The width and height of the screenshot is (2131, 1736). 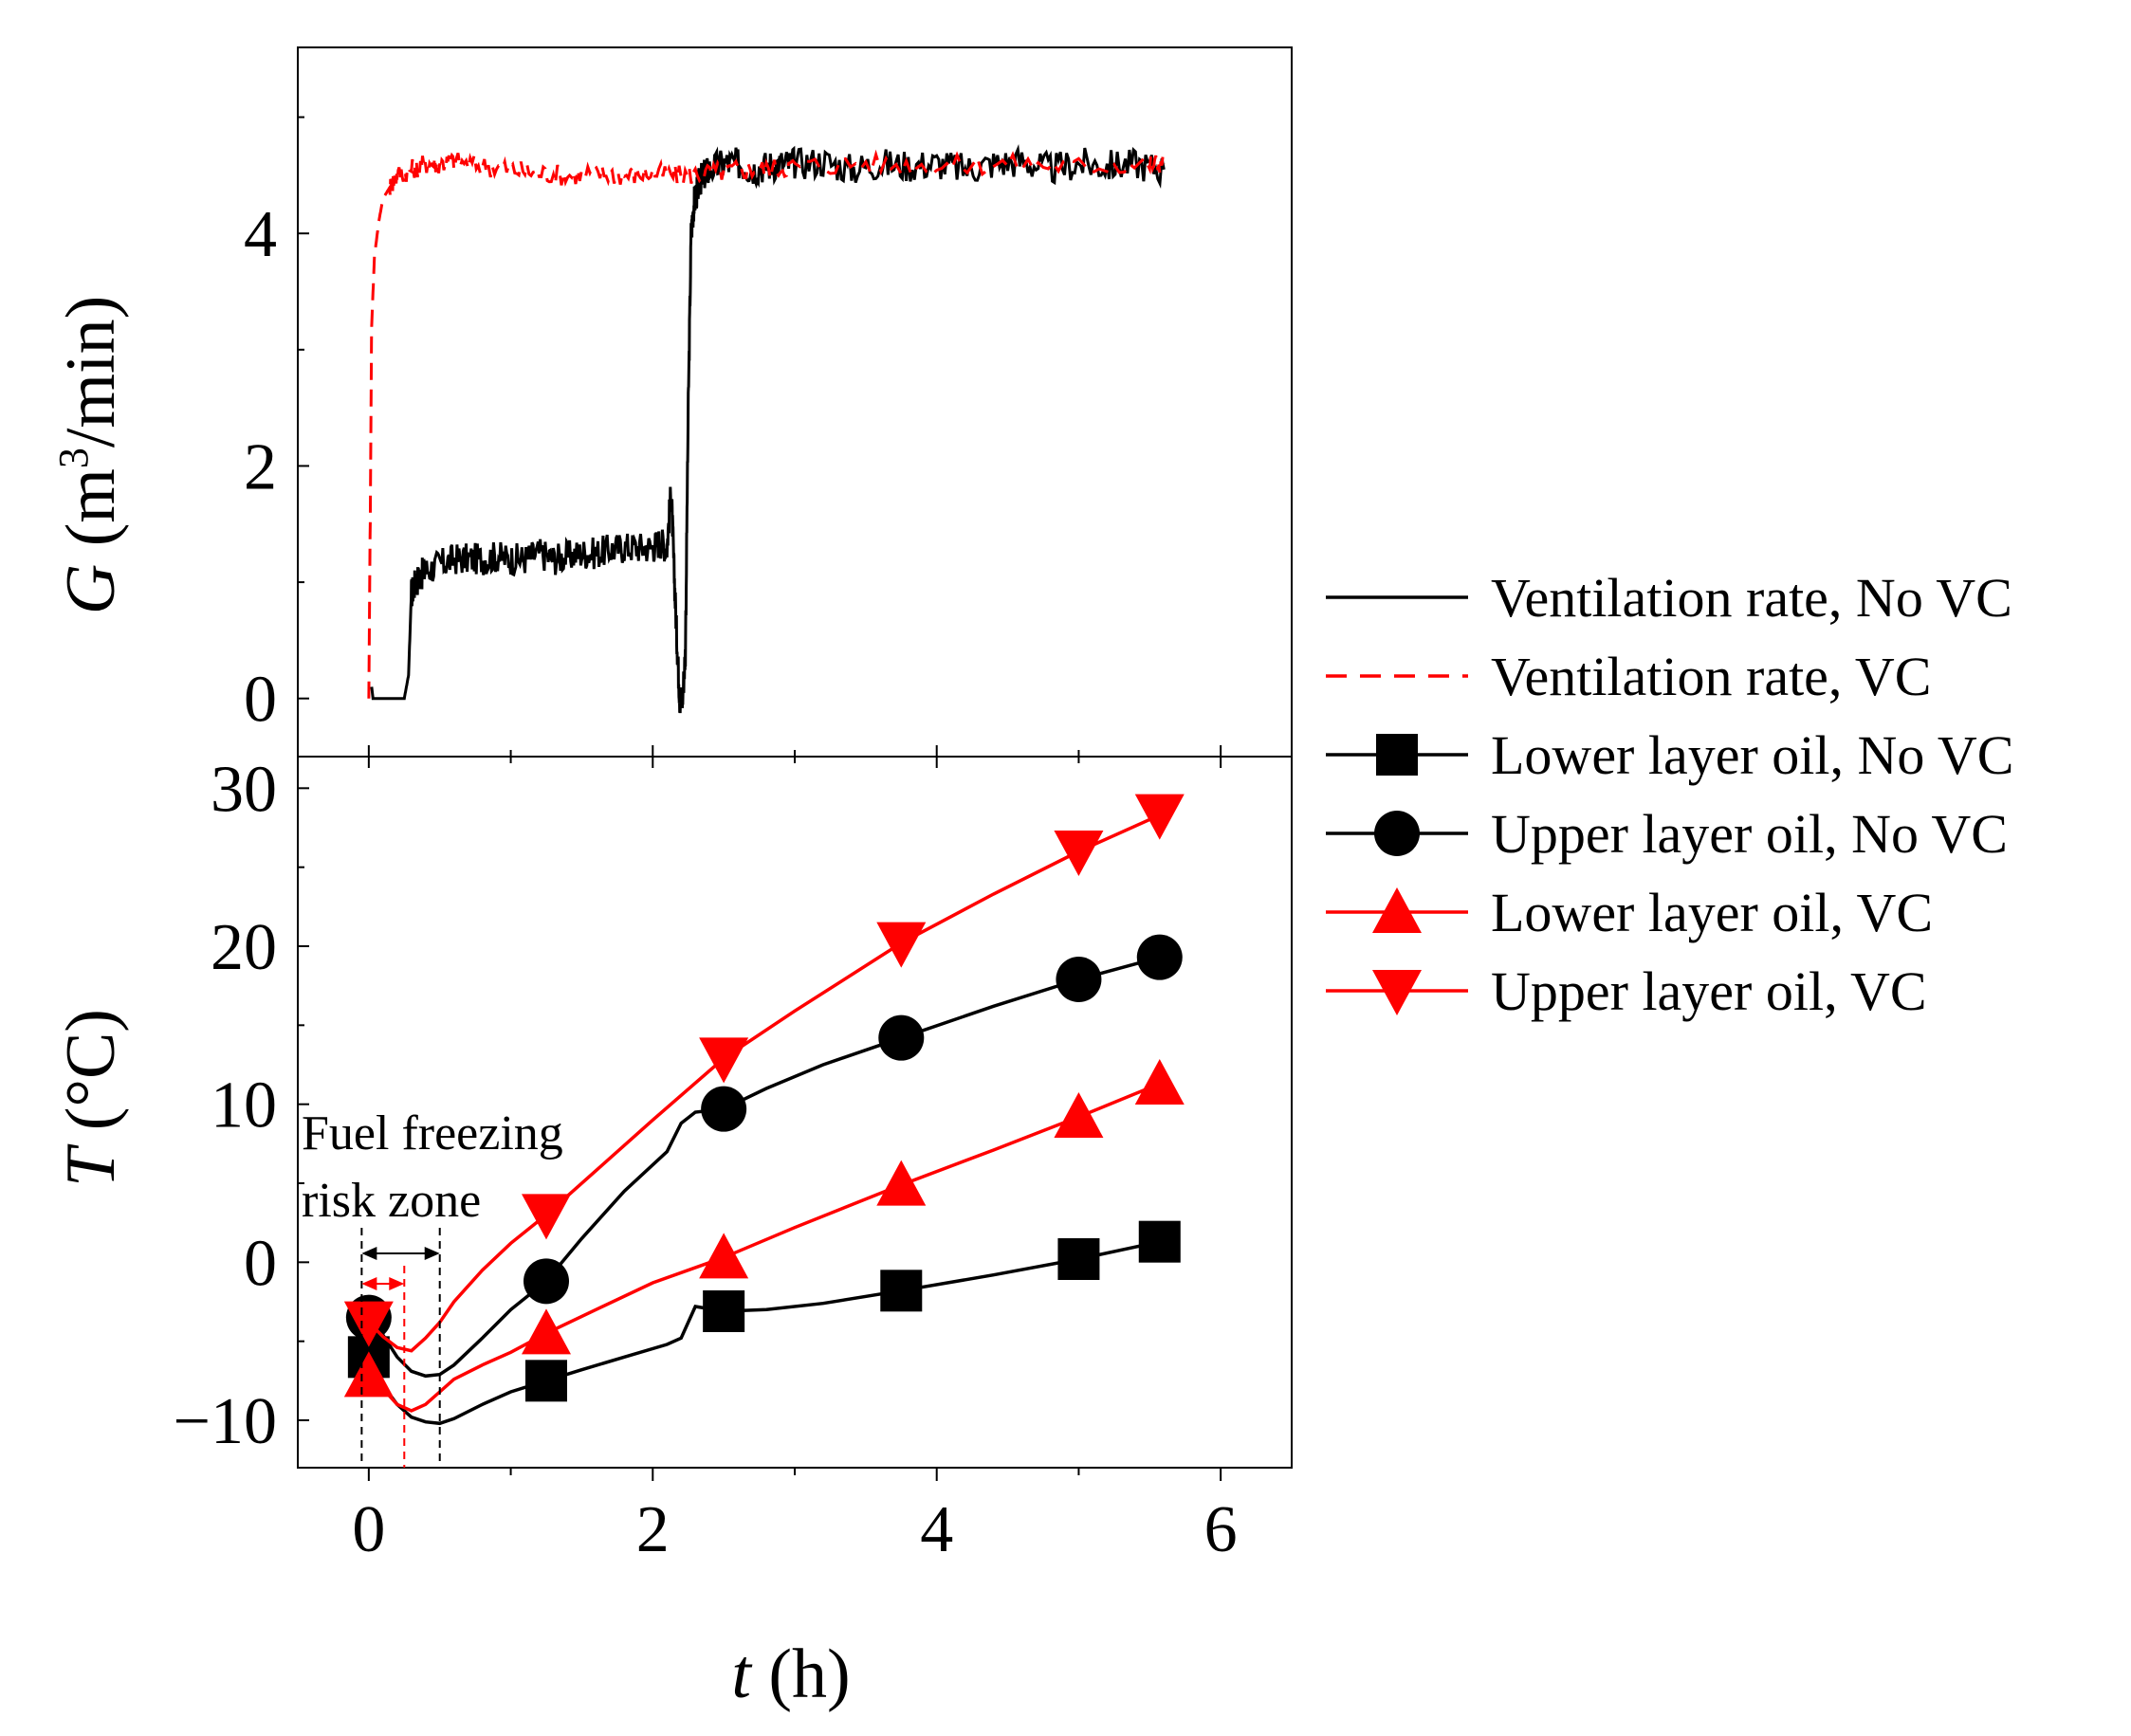 What do you see at coordinates (764, 1167) in the screenshot?
I see `series-upper-oil-no-vc` at bounding box center [764, 1167].